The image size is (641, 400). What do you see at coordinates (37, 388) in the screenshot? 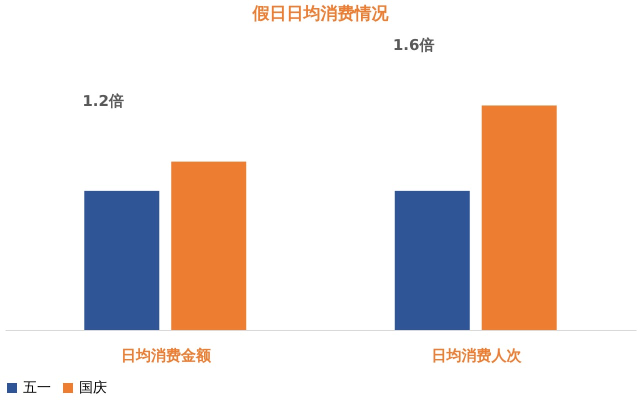
I see `legend-label: 五一` at bounding box center [37, 388].